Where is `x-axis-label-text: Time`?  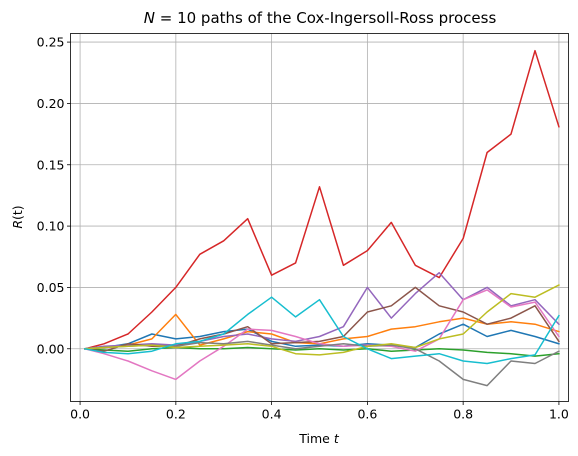 x-axis-label-text: Time is located at coordinates (316, 438).